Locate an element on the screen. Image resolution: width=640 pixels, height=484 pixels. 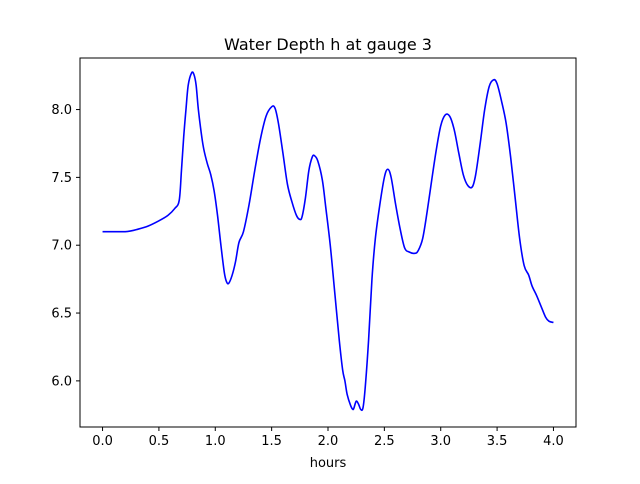
x-tick-label: 2.0 is located at coordinates (328, 441).